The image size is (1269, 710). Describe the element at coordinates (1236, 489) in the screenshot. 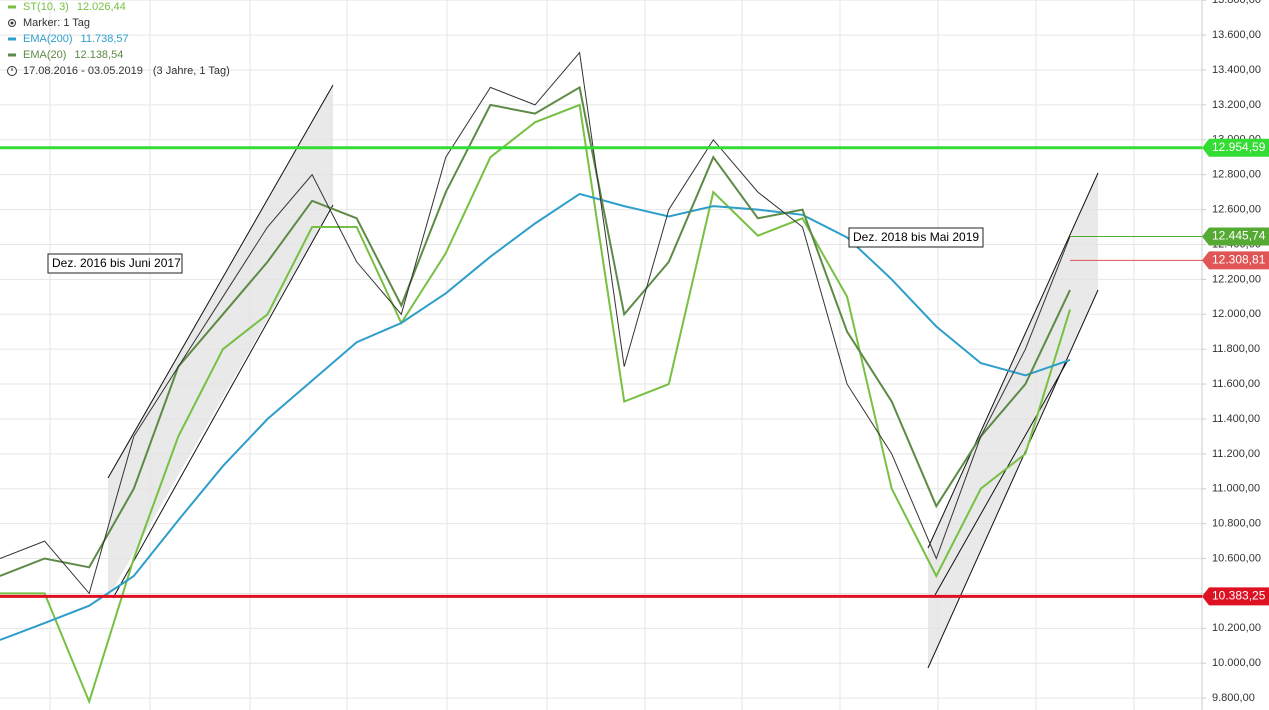

I see `y-tick-label: 11.000,00` at that location.